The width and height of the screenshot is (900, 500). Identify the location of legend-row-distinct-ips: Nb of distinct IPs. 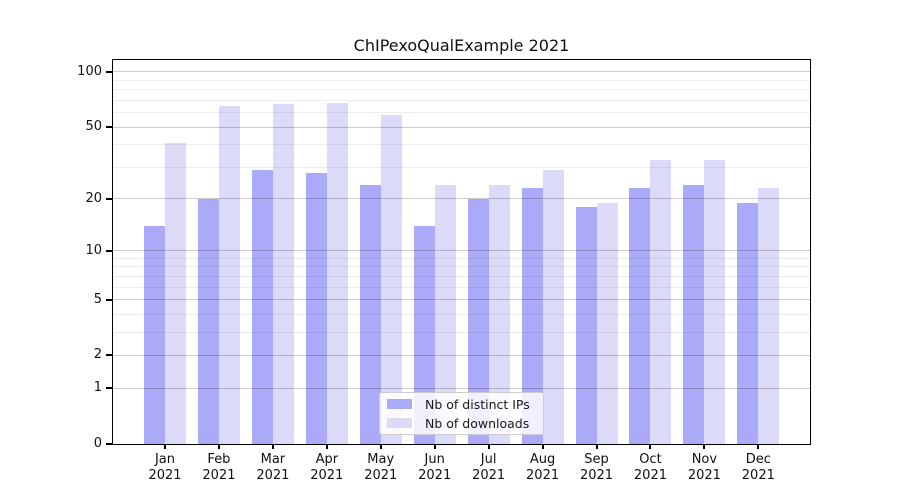
(461, 404).